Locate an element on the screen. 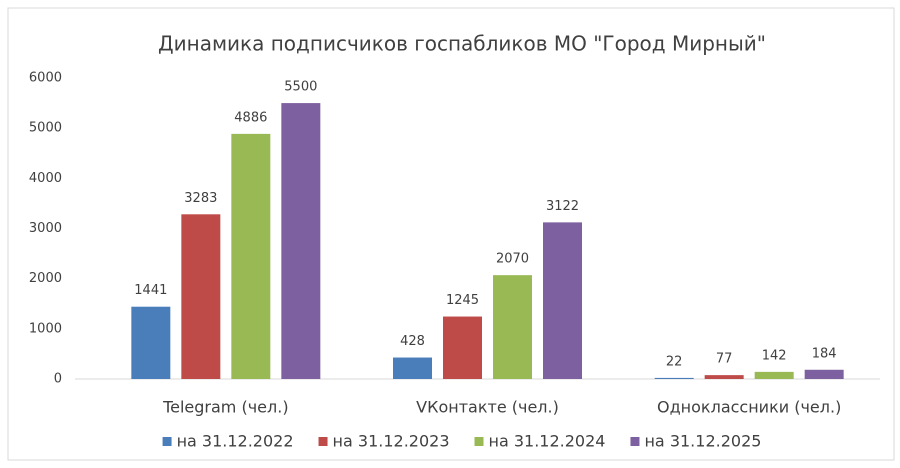  x-tick-label: VКонтакте (чел.) is located at coordinates (487, 407).